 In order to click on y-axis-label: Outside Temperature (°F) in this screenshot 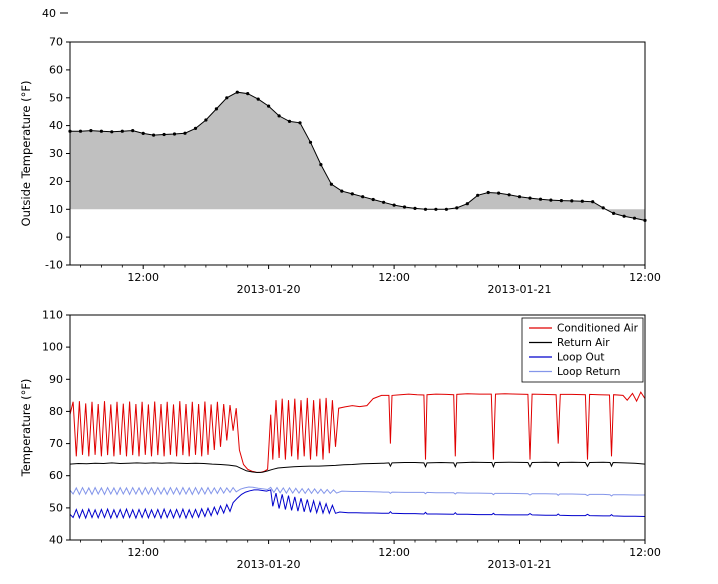, I will do `click(26, 154)`.